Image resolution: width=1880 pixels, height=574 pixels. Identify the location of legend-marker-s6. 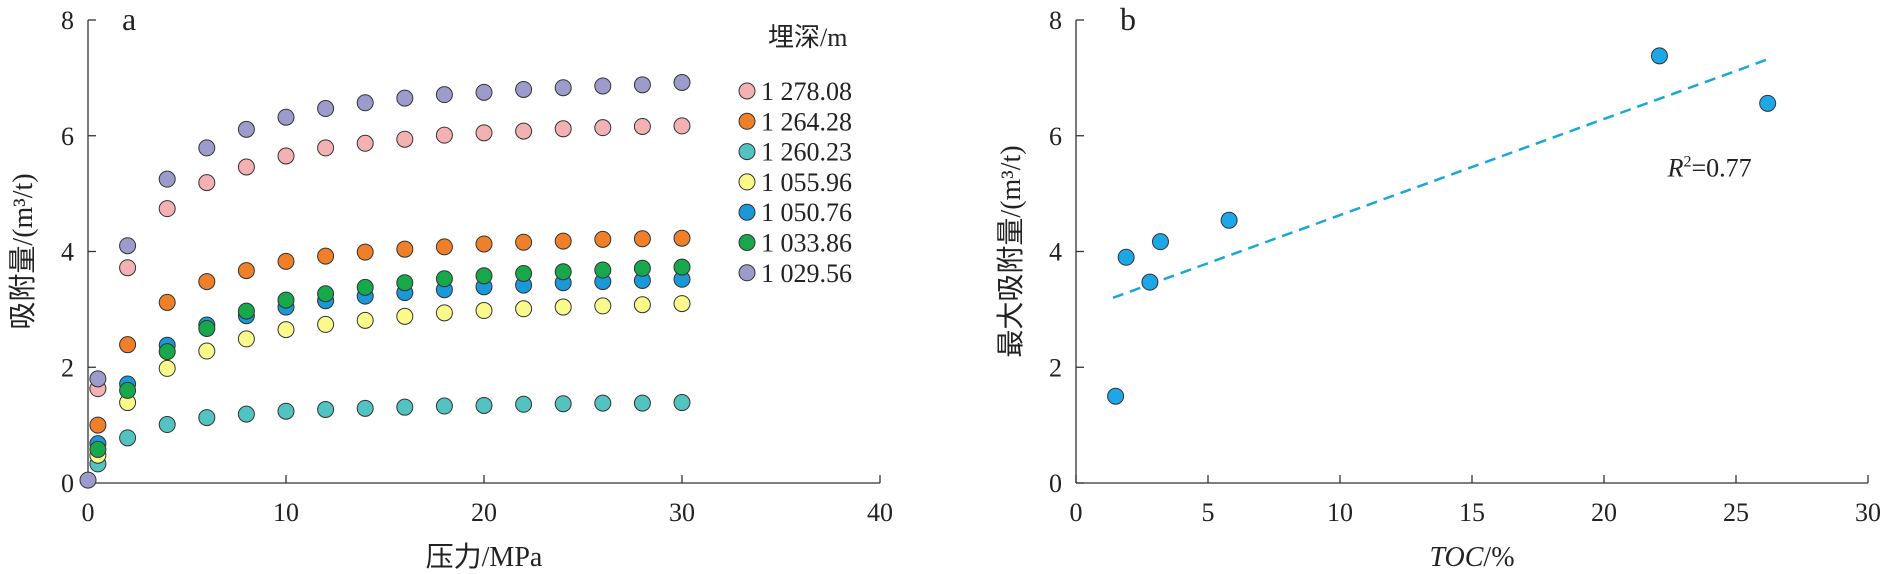
(747, 242).